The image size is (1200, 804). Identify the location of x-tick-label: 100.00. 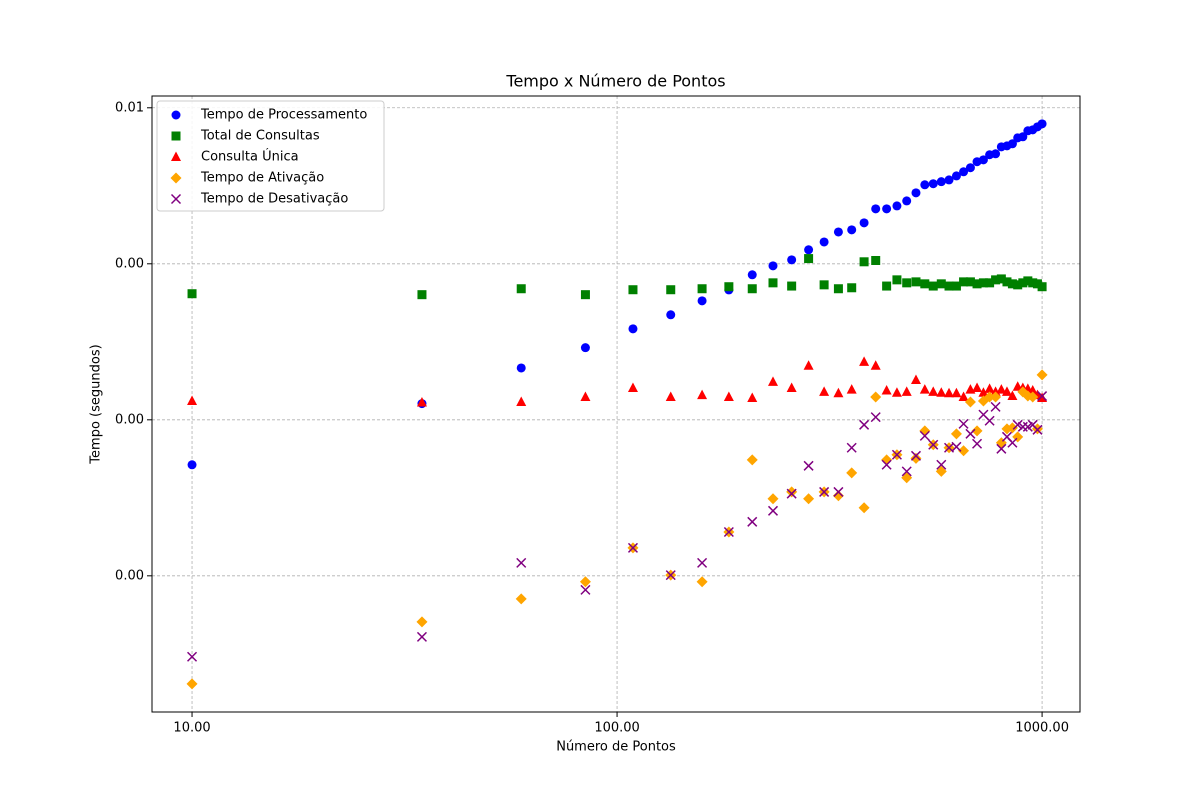
(617, 728).